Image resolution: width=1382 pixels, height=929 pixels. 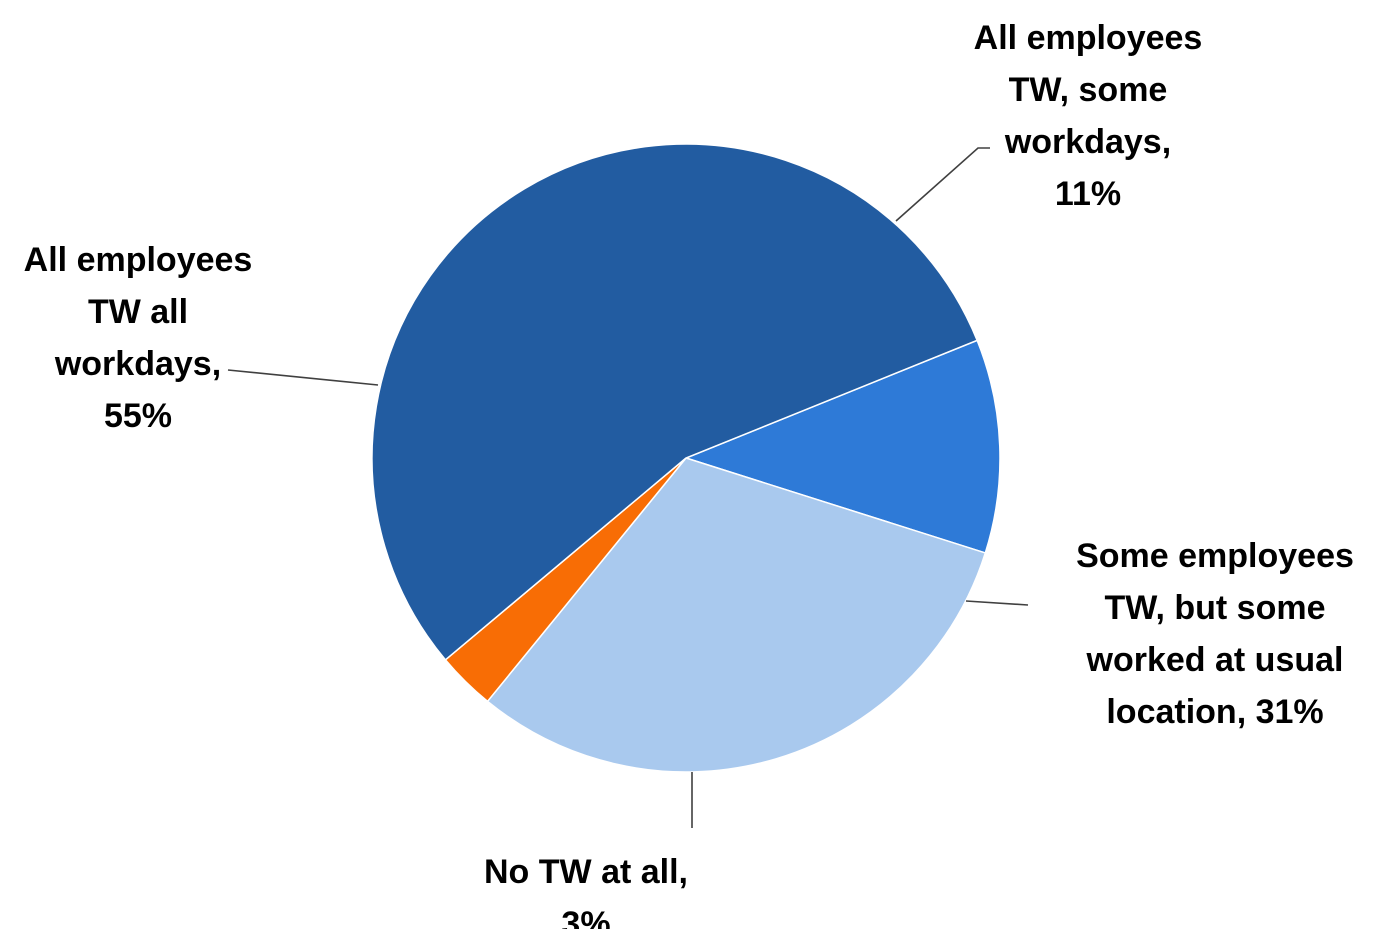 I want to click on data-label-2-line-1: Some employees, so click(x=1215, y=556).